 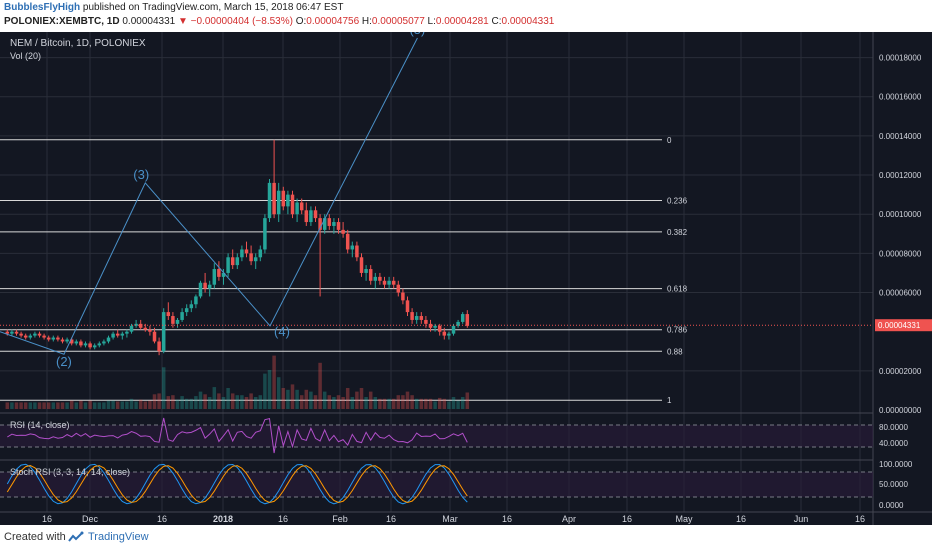 What do you see at coordinates (900, 175) in the screenshot?
I see `price-tick: 0.00012000` at bounding box center [900, 175].